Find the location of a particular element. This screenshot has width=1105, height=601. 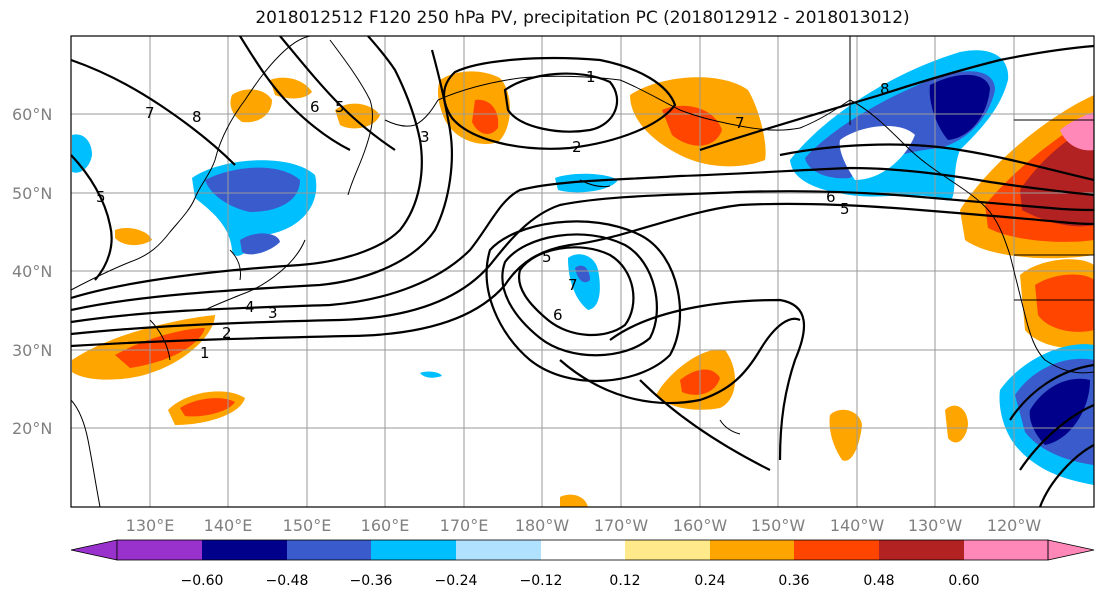

colorbar-label: 0.24 is located at coordinates (709, 581).